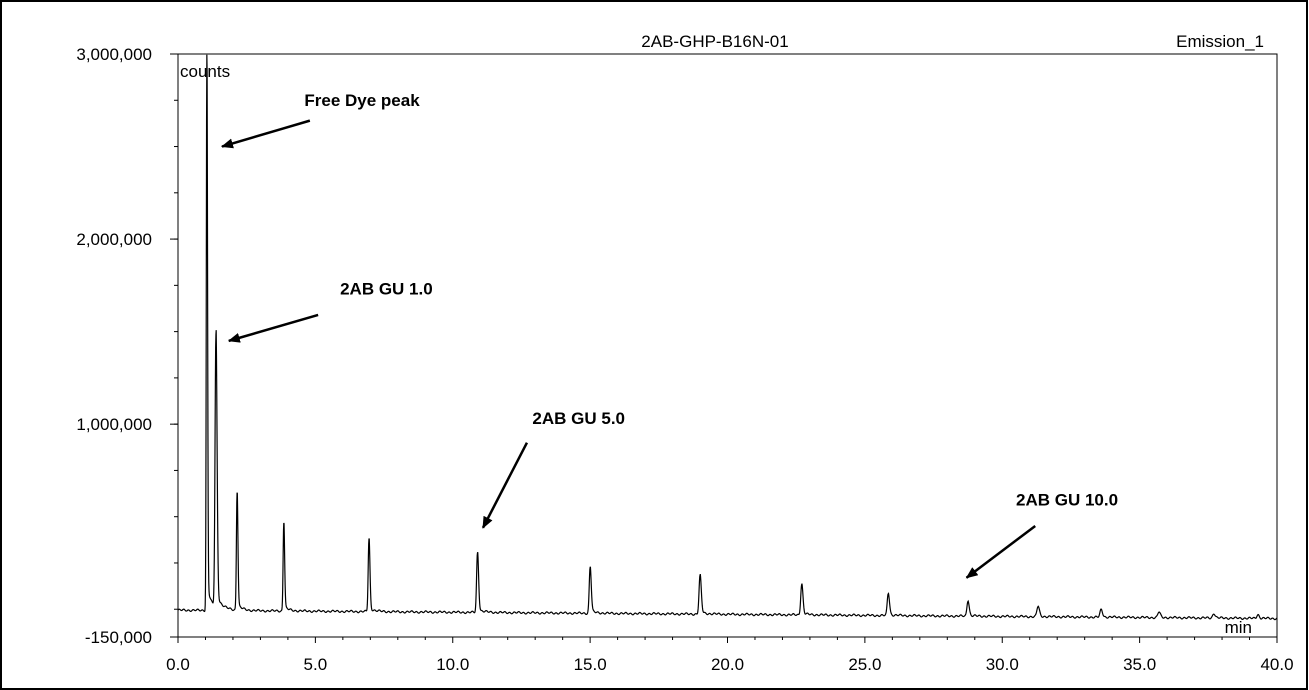 This screenshot has width=1309, height=690. What do you see at coordinates (578, 418) in the screenshot?
I see `annotation-label: 2AB GU 5.0` at bounding box center [578, 418].